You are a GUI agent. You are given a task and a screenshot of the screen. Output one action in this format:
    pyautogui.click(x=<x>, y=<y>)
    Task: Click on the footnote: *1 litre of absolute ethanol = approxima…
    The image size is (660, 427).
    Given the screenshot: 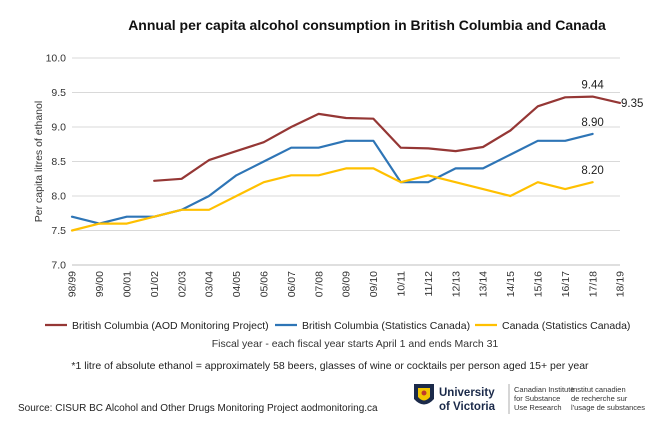 What is the action you would take?
    pyautogui.click(x=330, y=366)
    